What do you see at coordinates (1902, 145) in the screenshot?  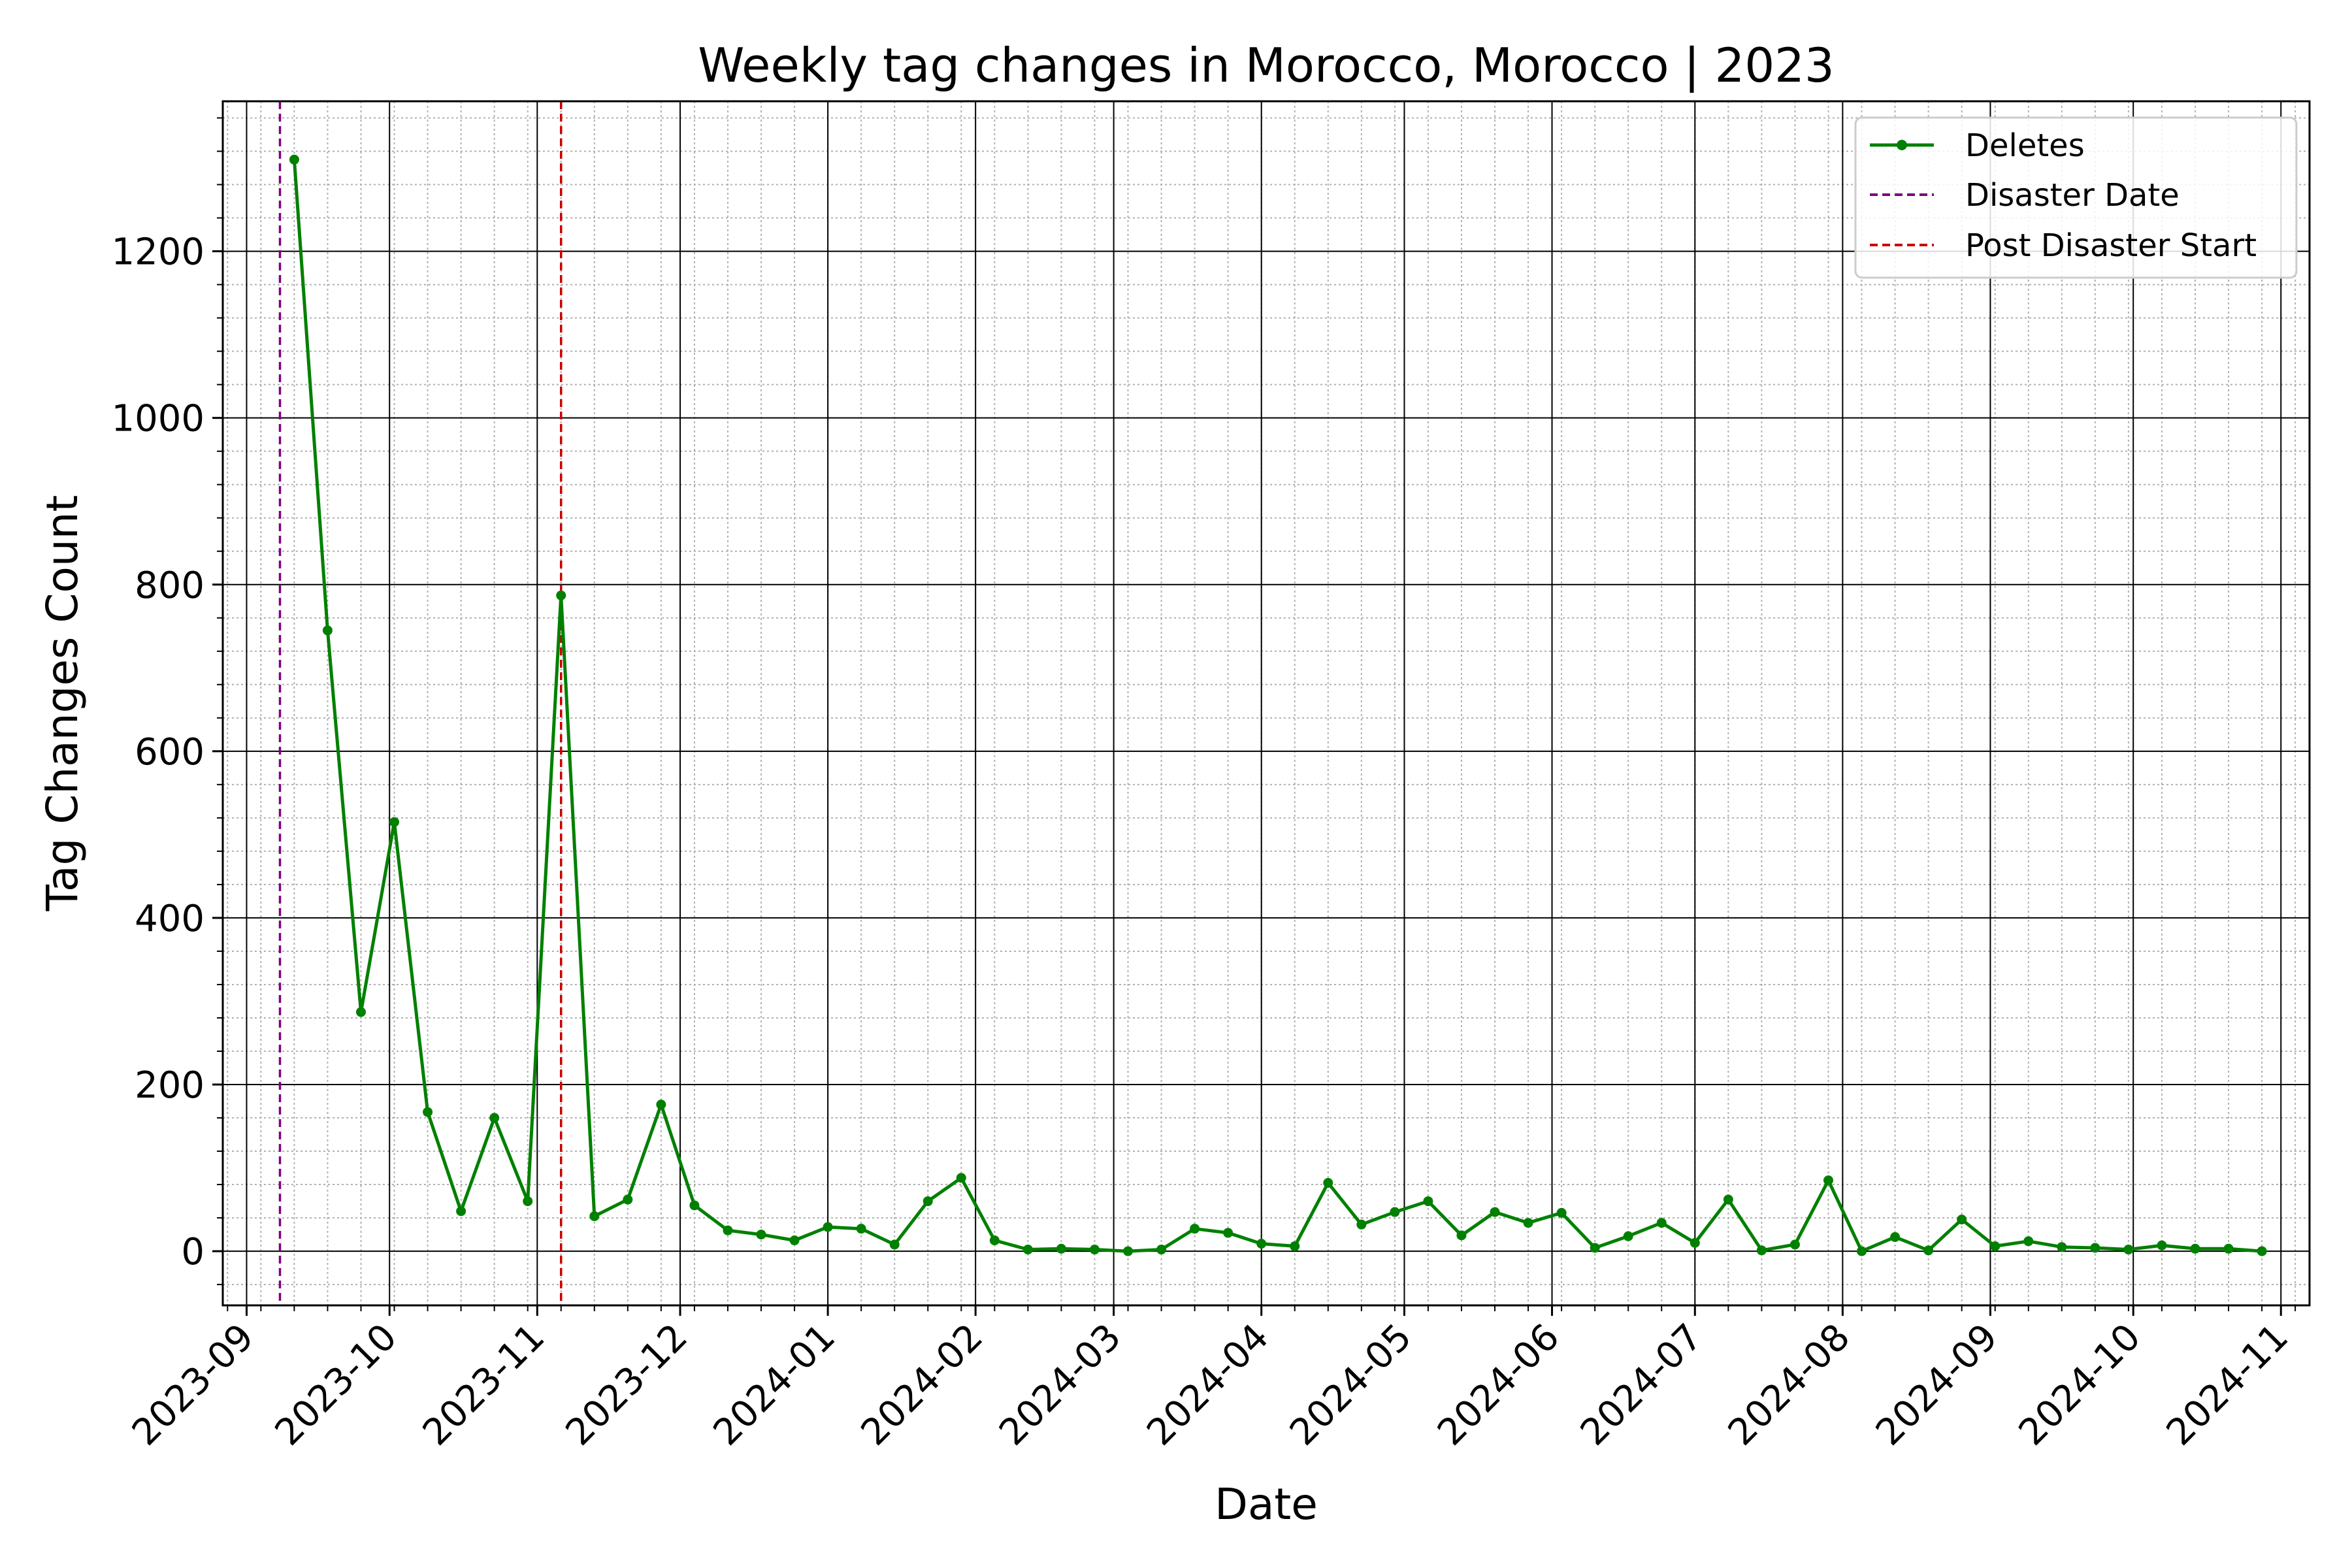 I see `legend-point-deletes` at bounding box center [1902, 145].